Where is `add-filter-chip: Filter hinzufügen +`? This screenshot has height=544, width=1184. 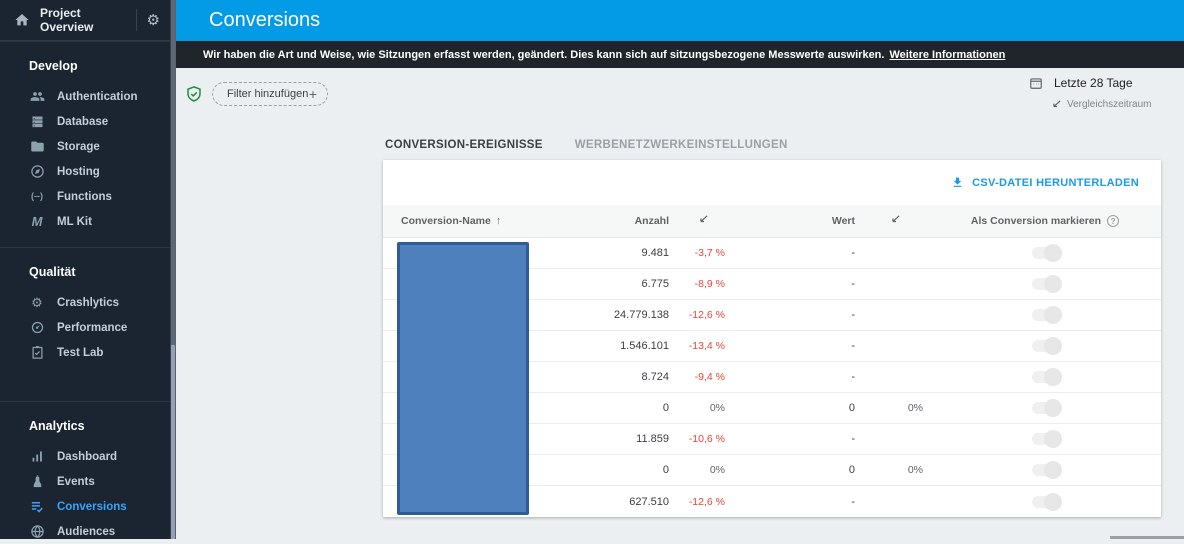
add-filter-chip: Filter hinzufügen + is located at coordinates (270, 94).